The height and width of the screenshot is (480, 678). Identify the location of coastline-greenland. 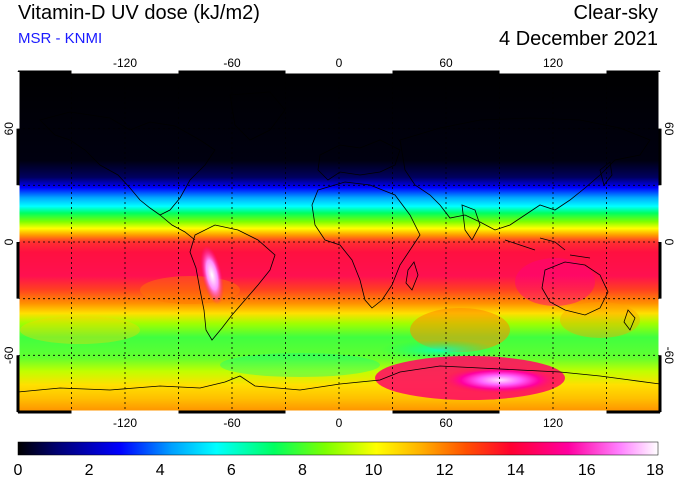
(257, 116).